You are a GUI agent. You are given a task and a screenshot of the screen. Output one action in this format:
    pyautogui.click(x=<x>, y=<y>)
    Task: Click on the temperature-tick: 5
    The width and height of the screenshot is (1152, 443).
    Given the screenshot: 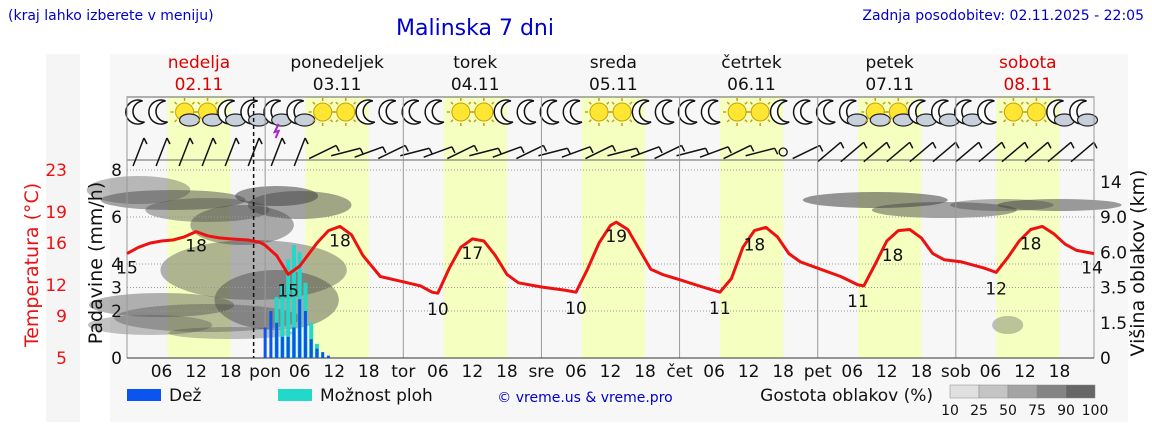 What is the action you would take?
    pyautogui.click(x=61, y=359)
    